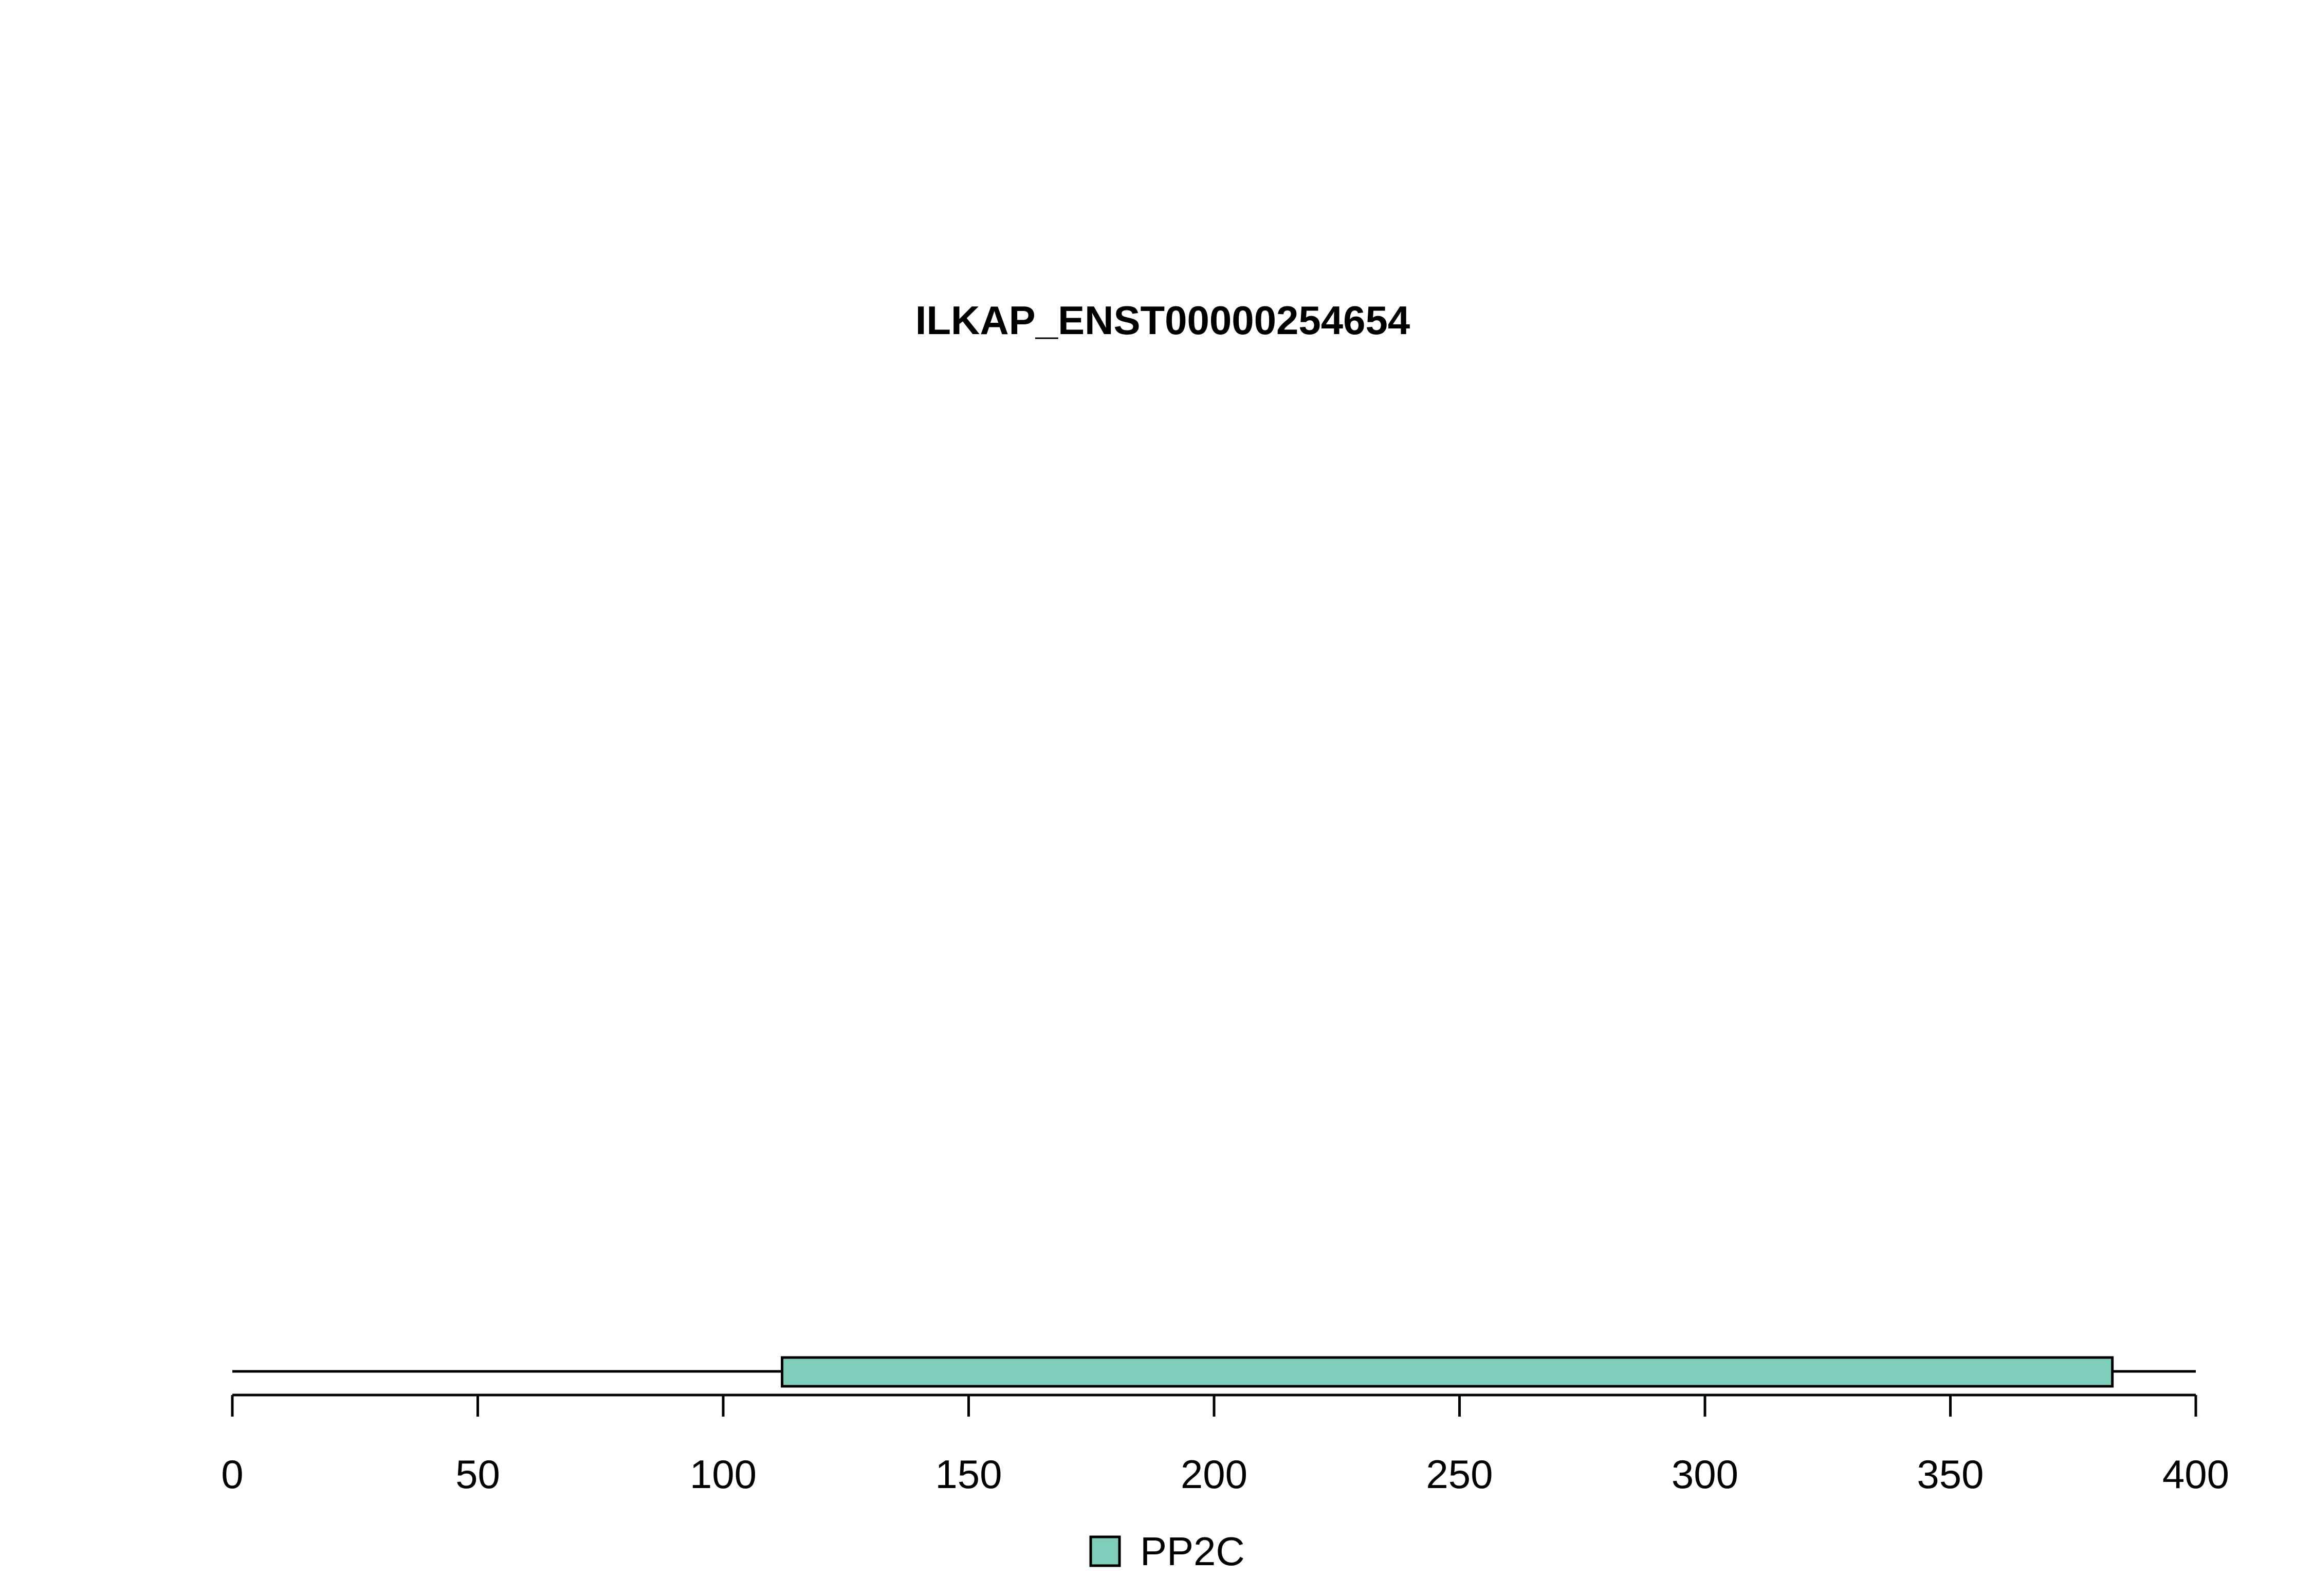  I want to click on legend: PP2C, so click(1167, 1552).